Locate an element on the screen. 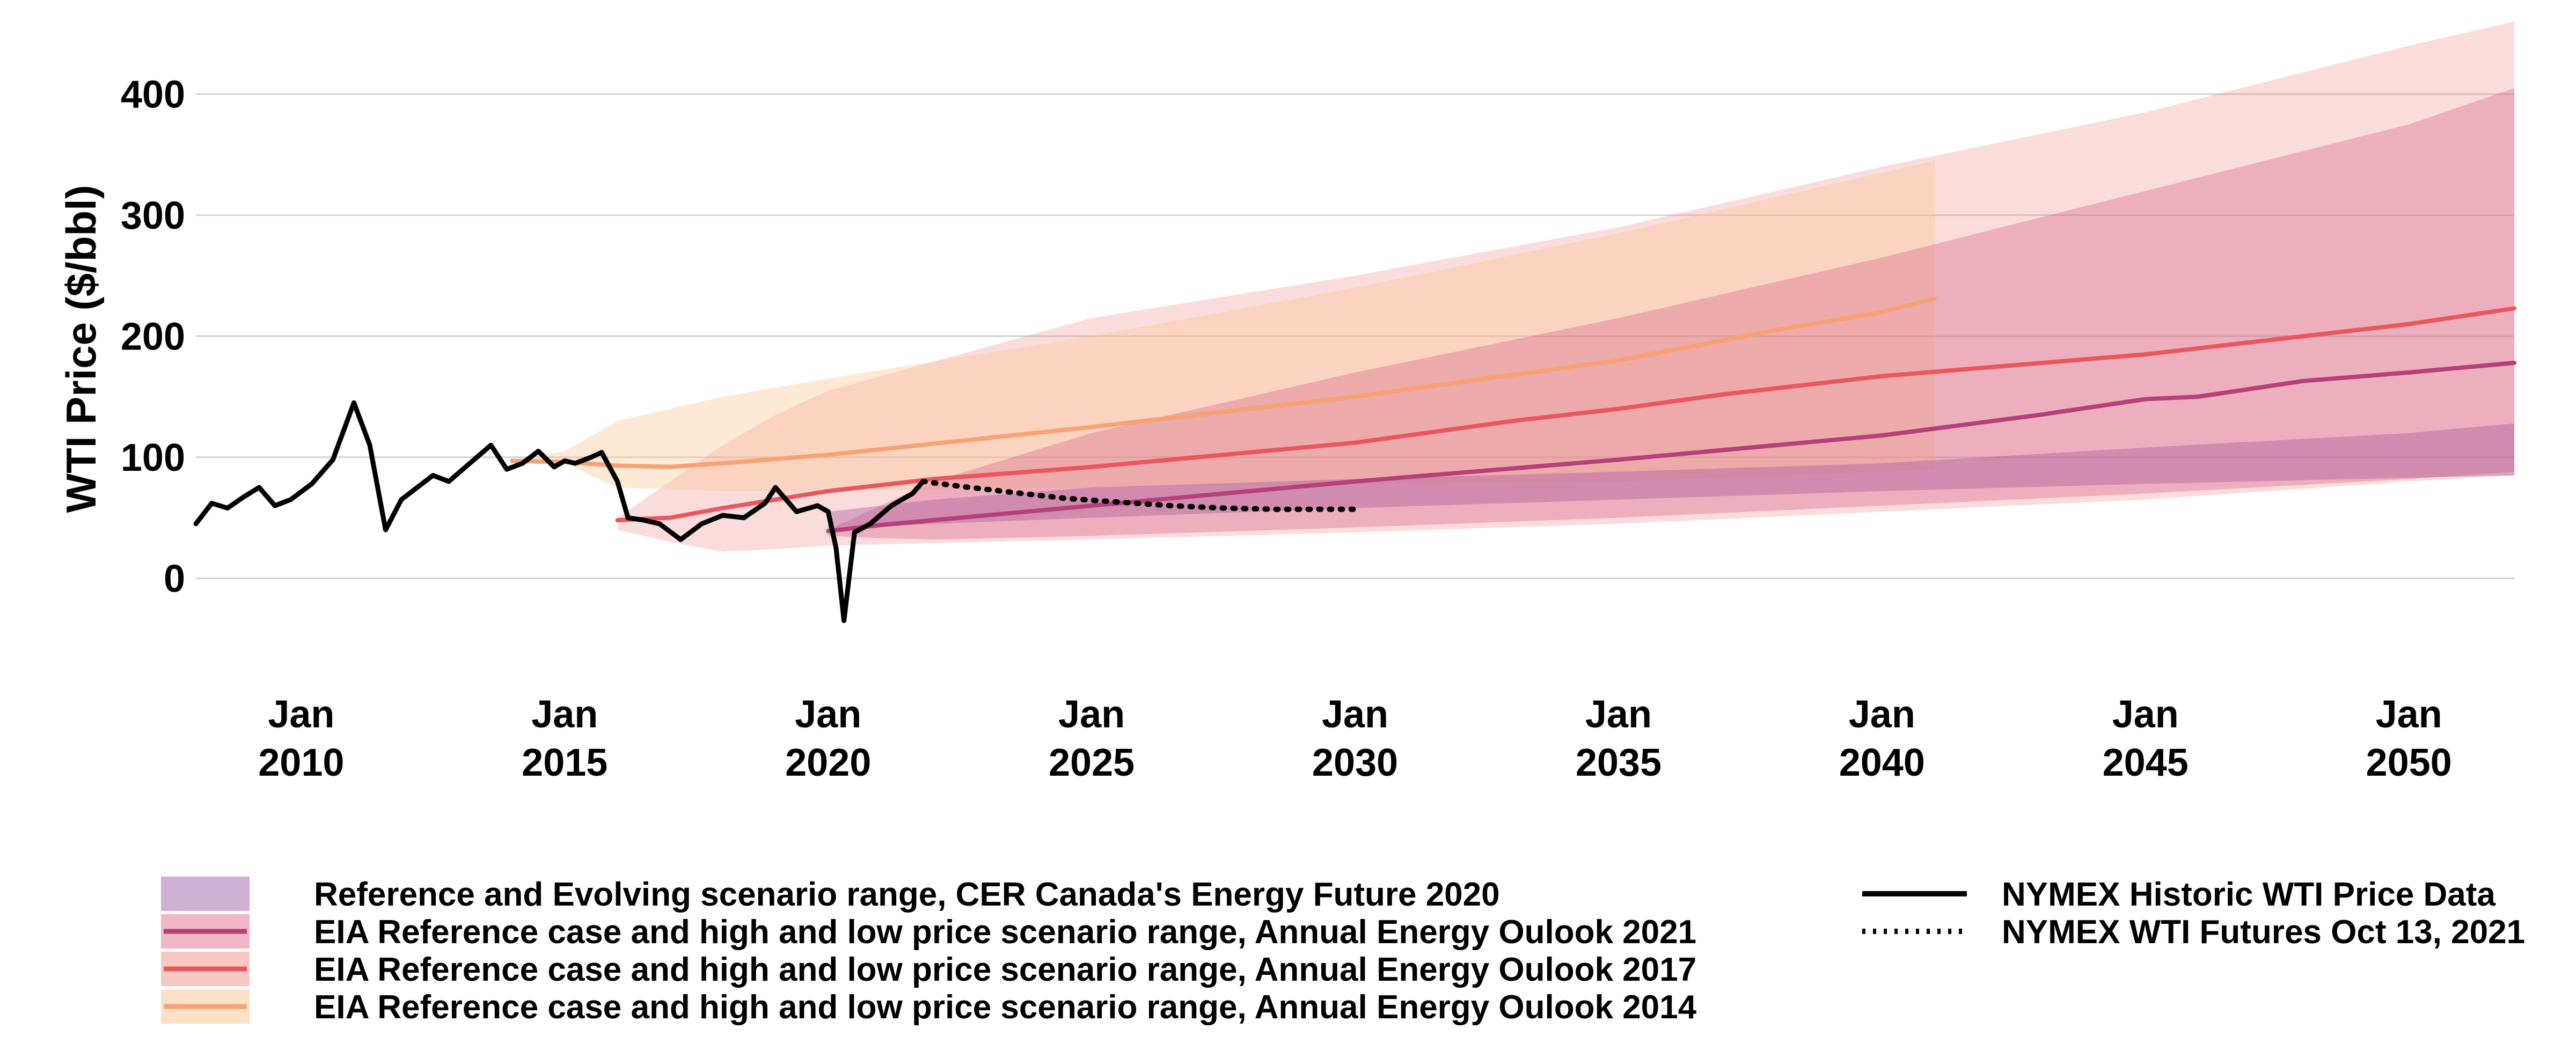 The width and height of the screenshot is (2576, 1043). y-tick-label: 200 is located at coordinates (153, 336).